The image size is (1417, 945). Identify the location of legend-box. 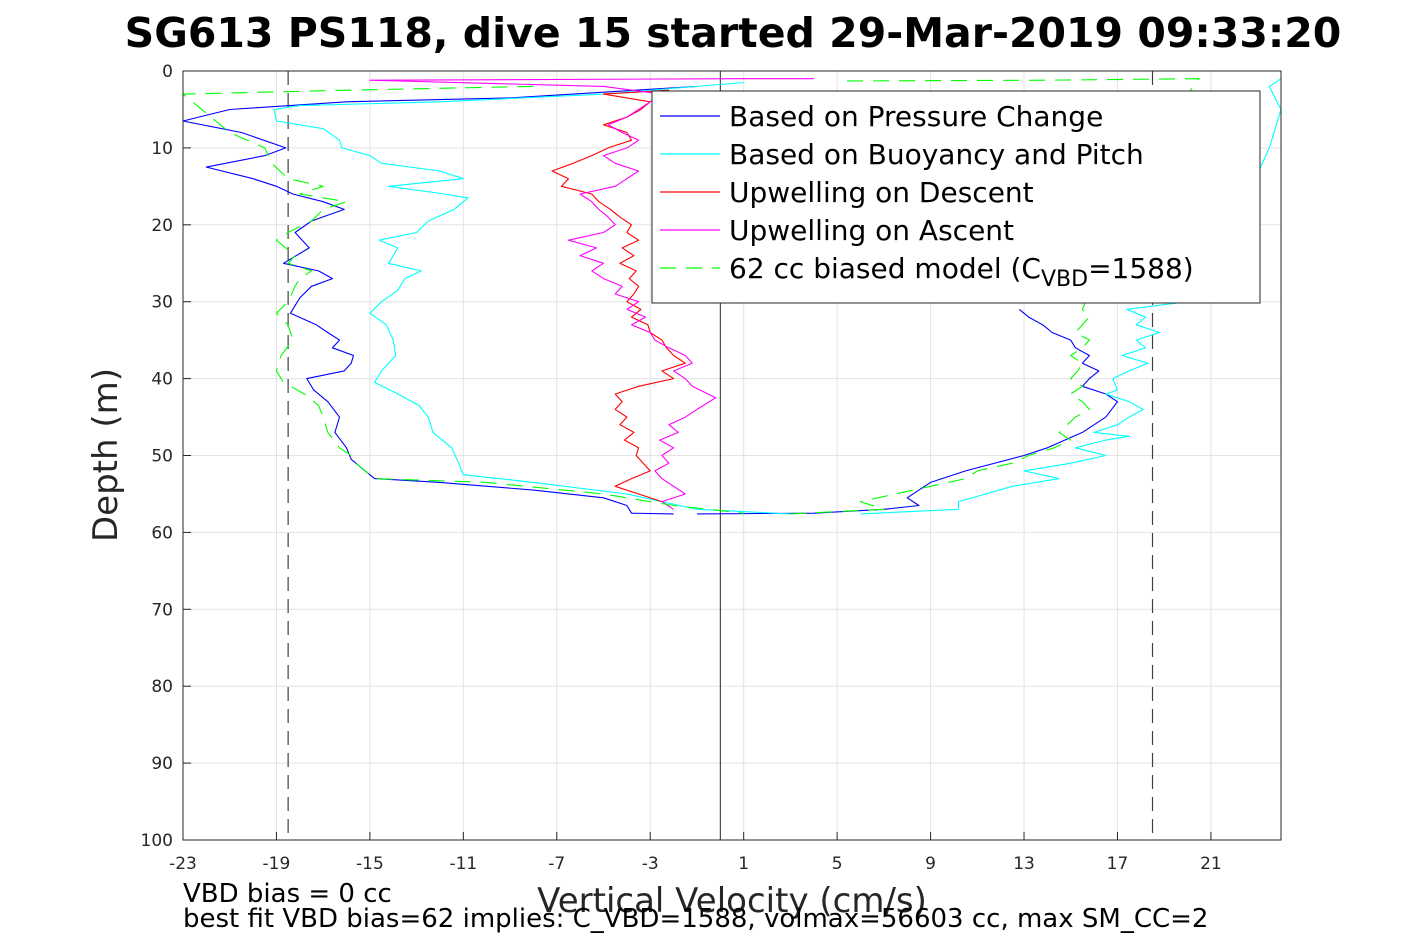
(956, 197).